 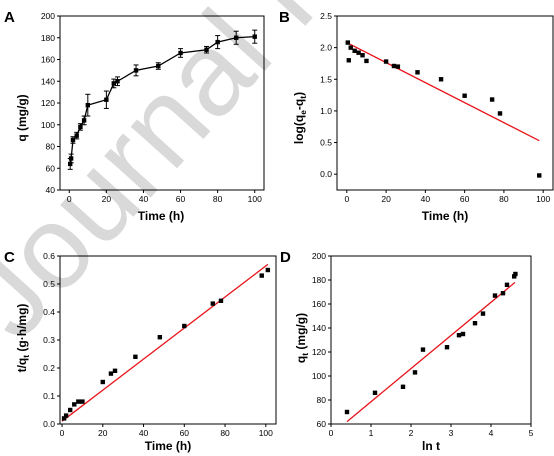 What do you see at coordinates (185, 433) in the screenshot?
I see `panel-c-xtick-label-3: 60` at bounding box center [185, 433].